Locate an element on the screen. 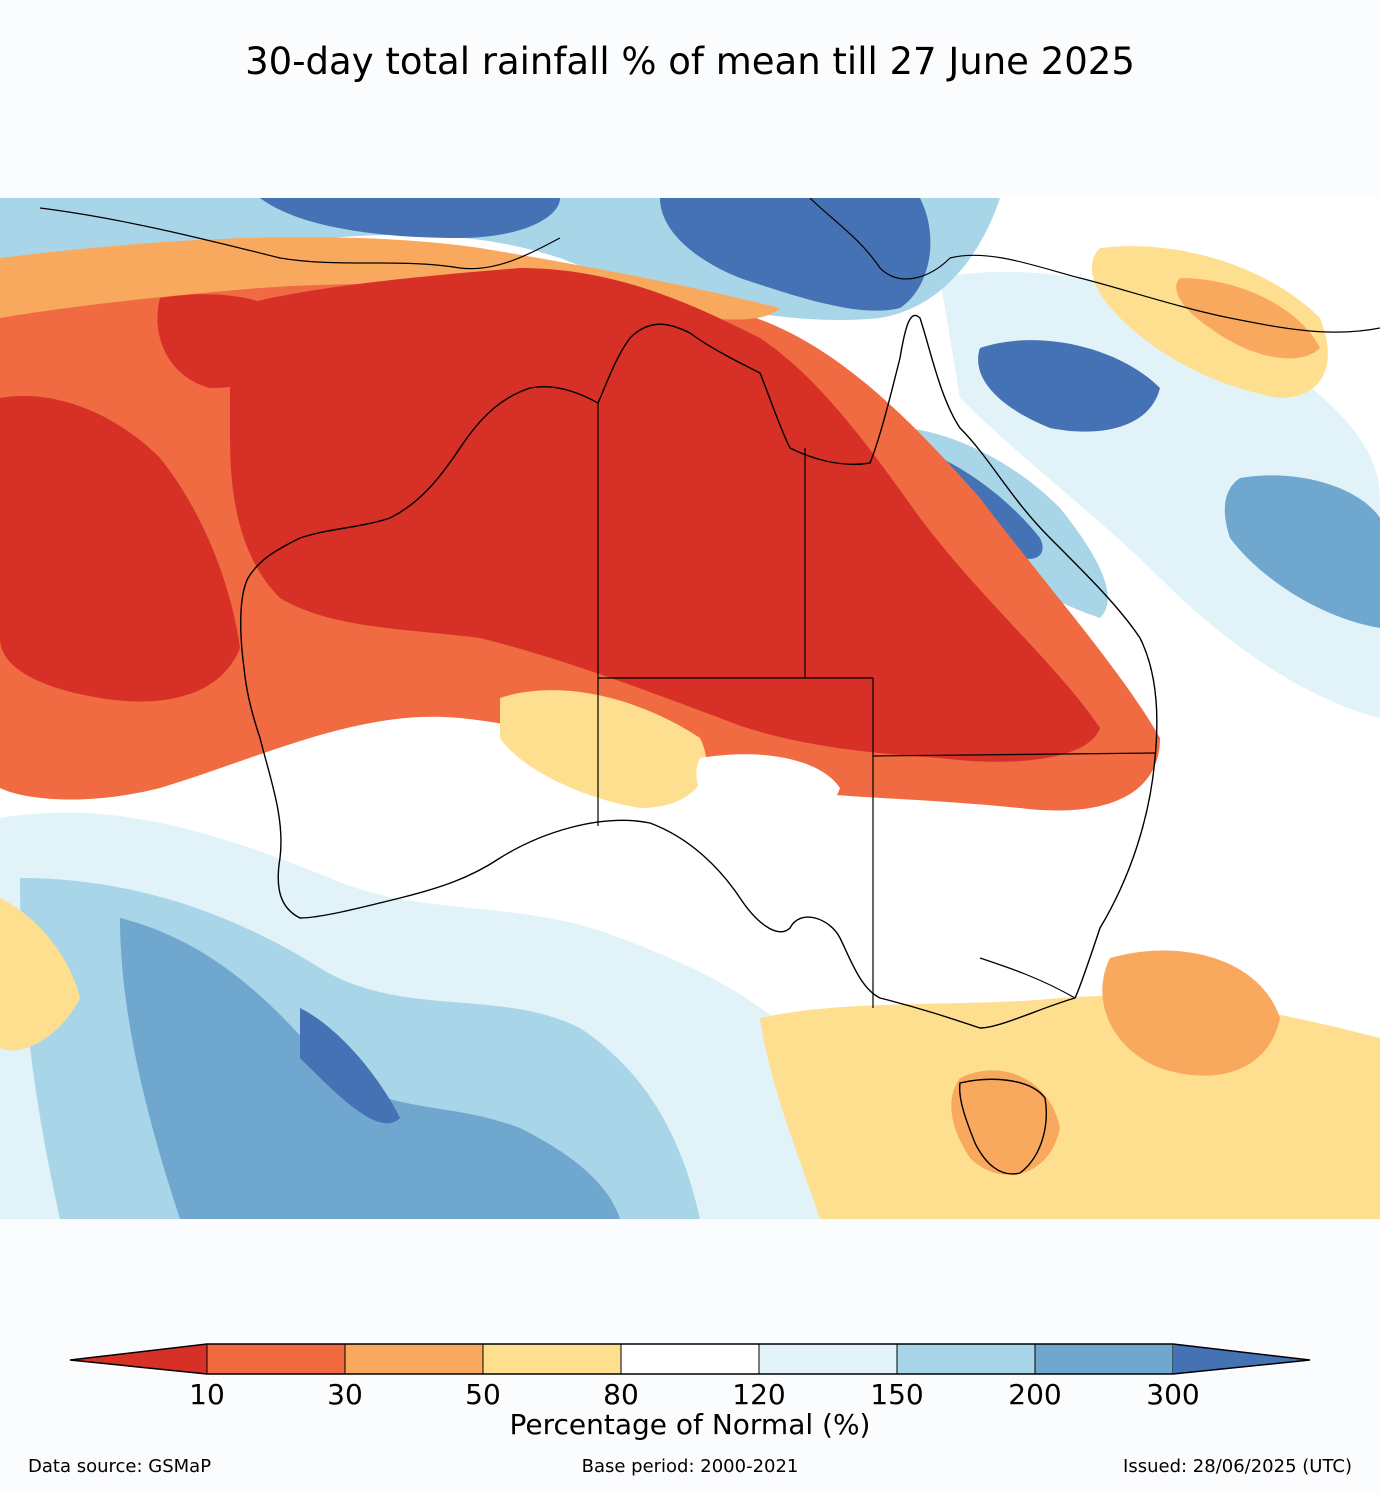 The height and width of the screenshot is (1494, 1380). rain-zone-80-west is located at coordinates (40, 974).